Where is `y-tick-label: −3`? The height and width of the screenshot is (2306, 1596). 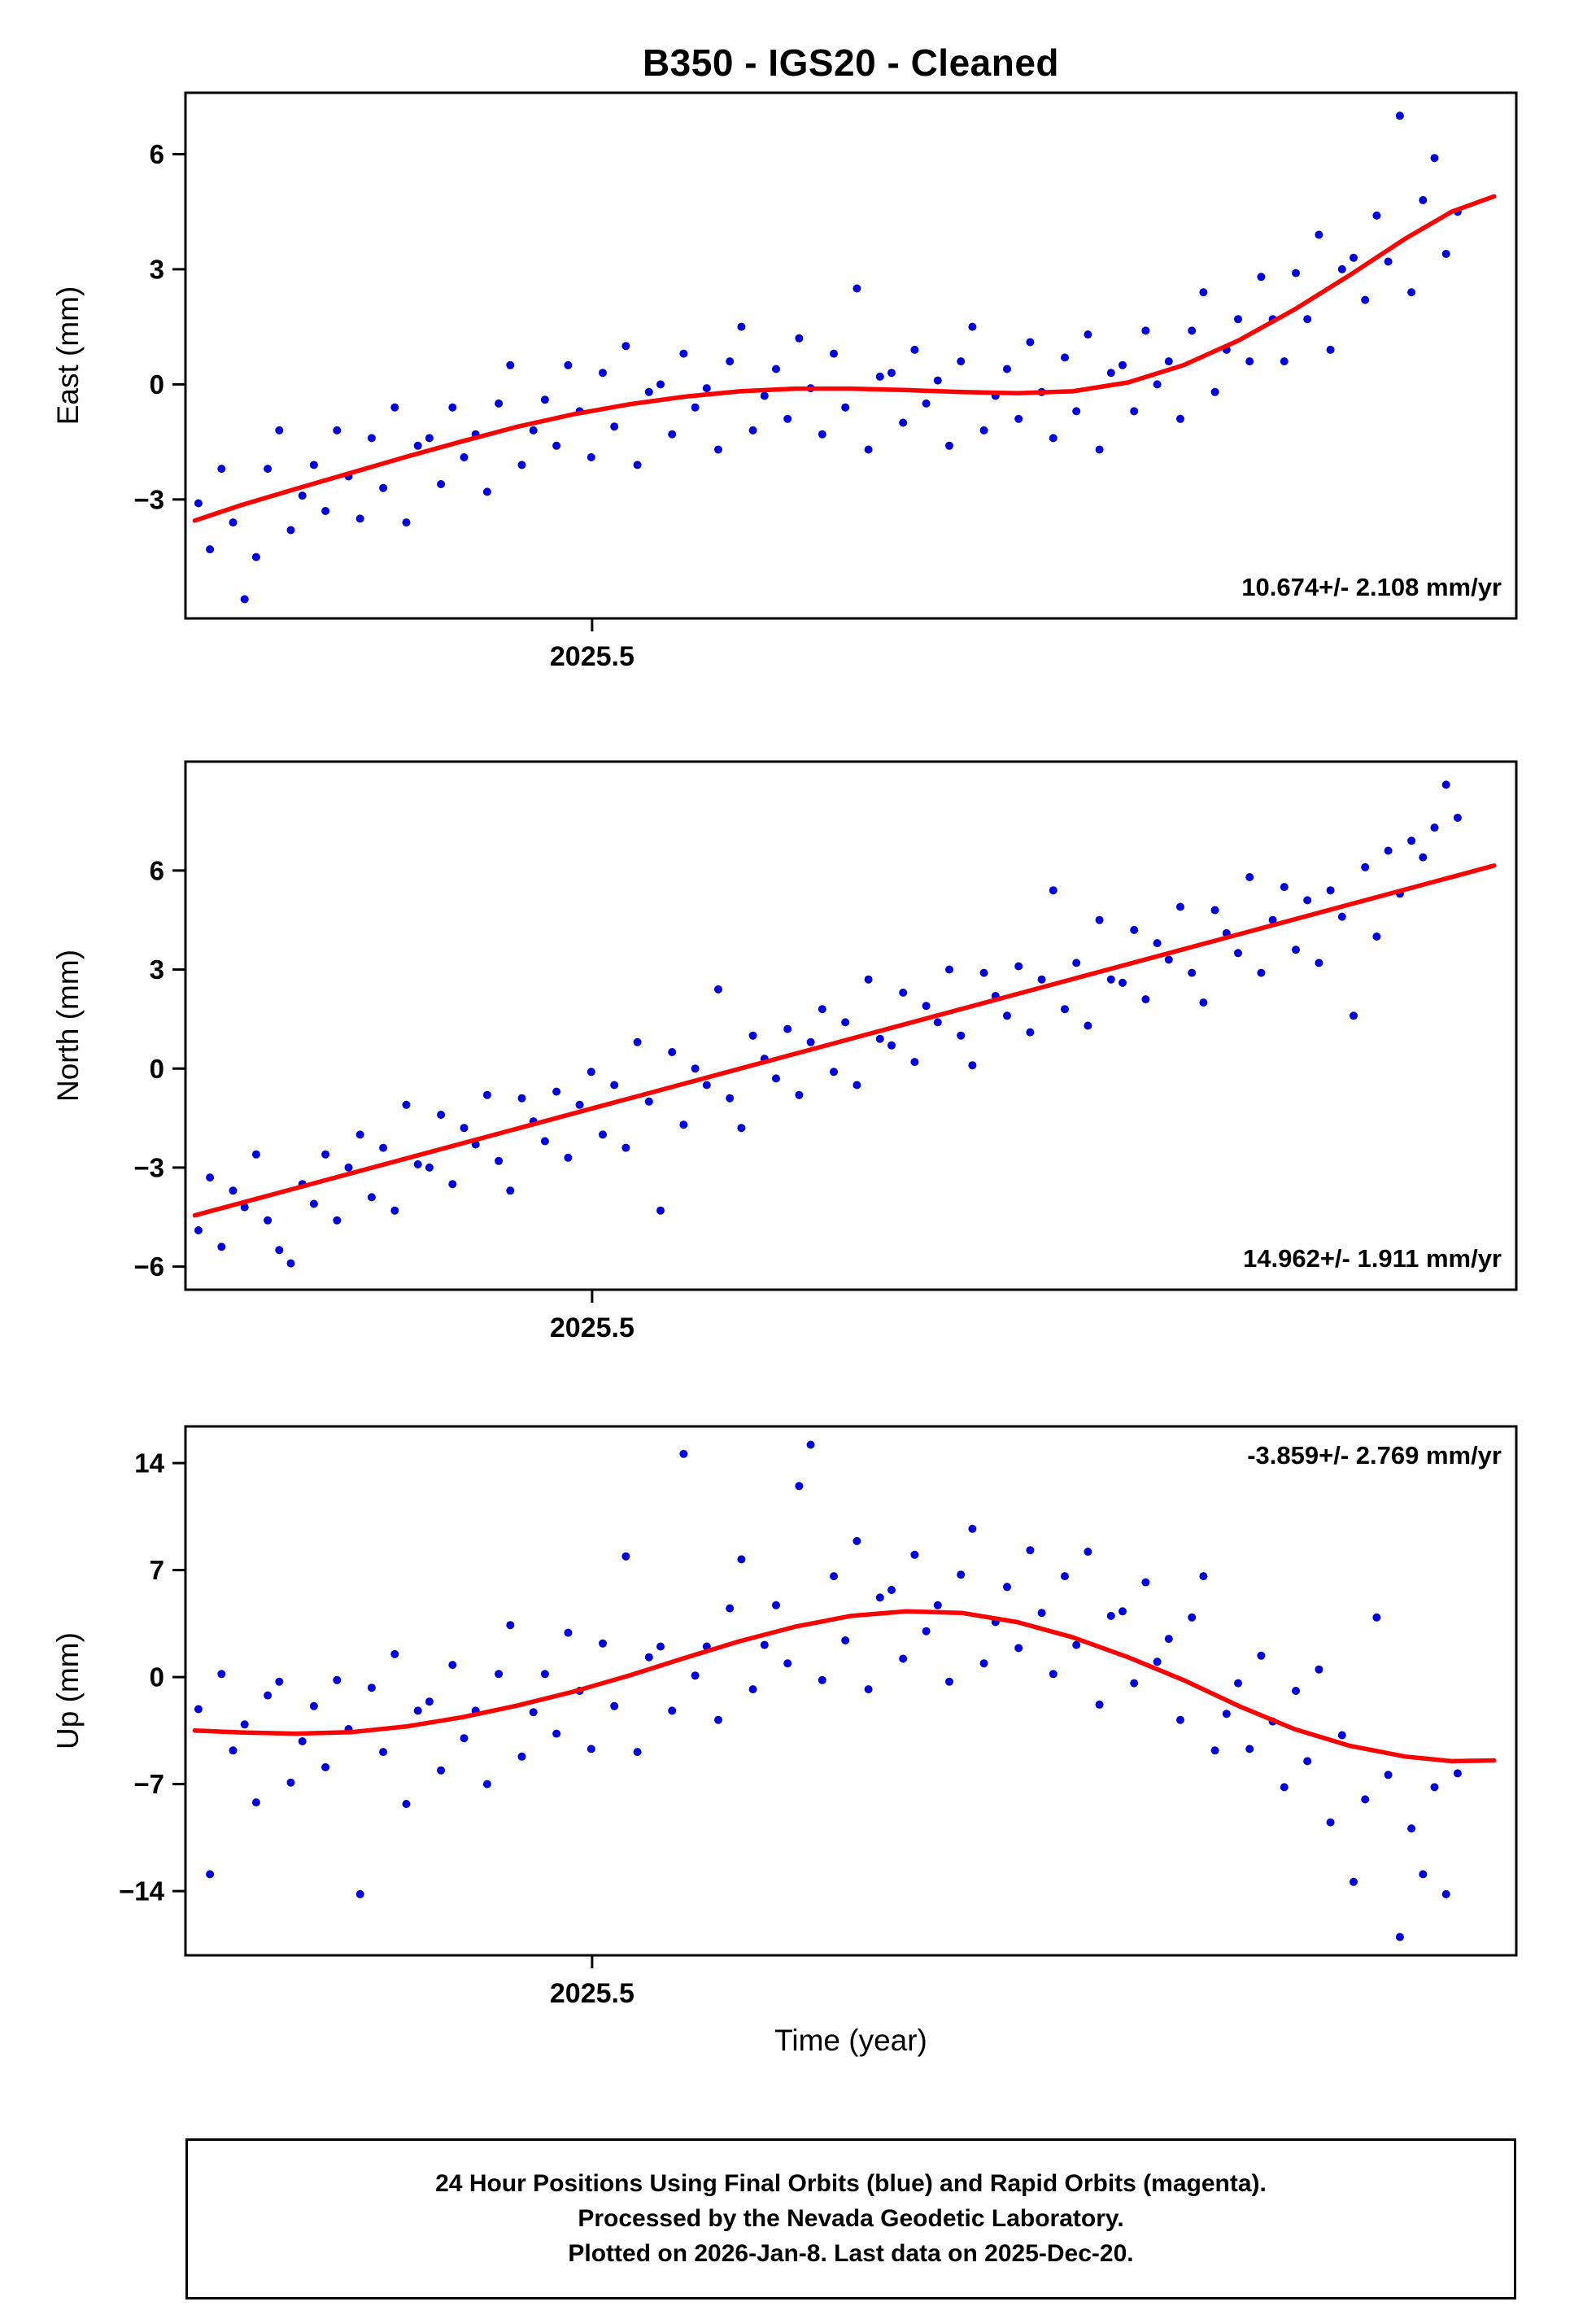 y-tick-label: −3 is located at coordinates (148, 499).